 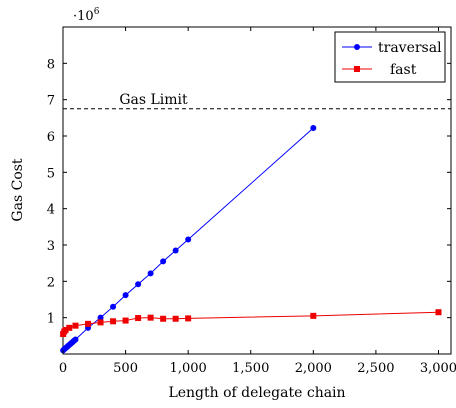 What do you see at coordinates (256, 393) in the screenshot?
I see `x-axis-label: Length of delegate chain` at bounding box center [256, 393].